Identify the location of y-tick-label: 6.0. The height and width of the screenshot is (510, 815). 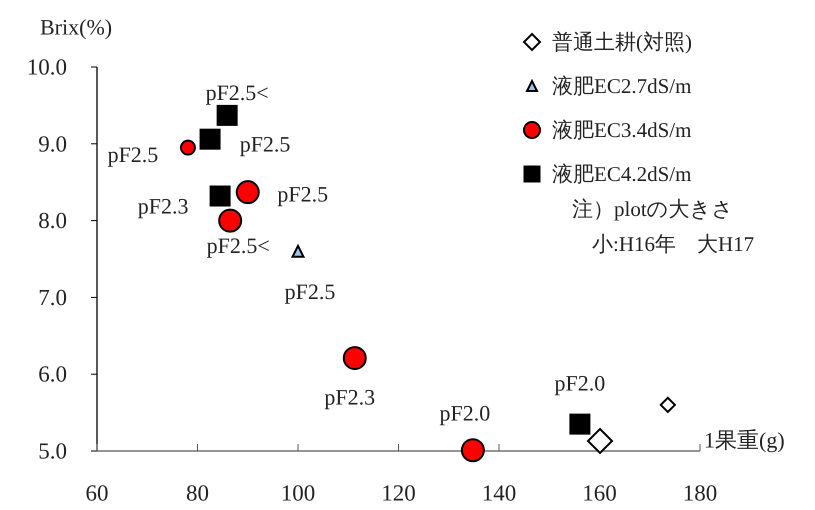
(52, 374).